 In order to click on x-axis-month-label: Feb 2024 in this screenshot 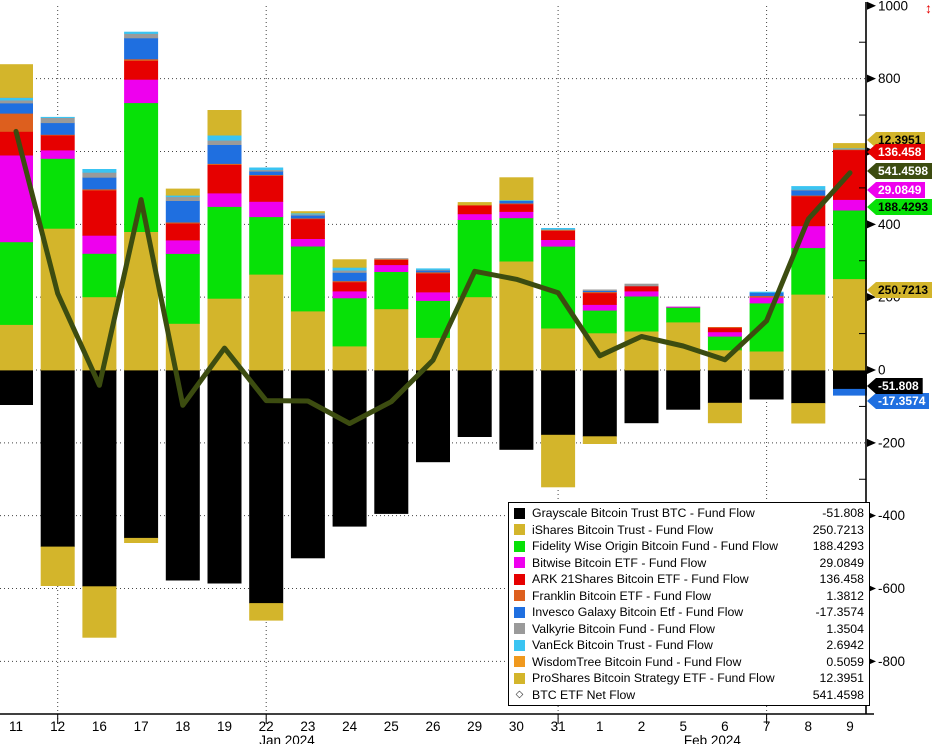, I will do `click(713, 738)`.